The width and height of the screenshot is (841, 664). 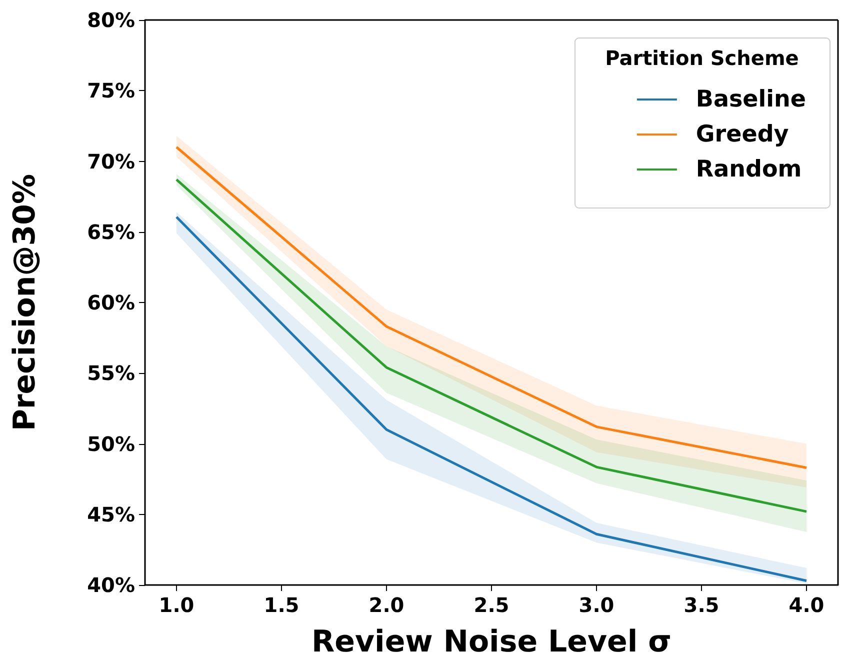 What do you see at coordinates (596, 605) in the screenshot?
I see `x-tick-label: 3.0` at bounding box center [596, 605].